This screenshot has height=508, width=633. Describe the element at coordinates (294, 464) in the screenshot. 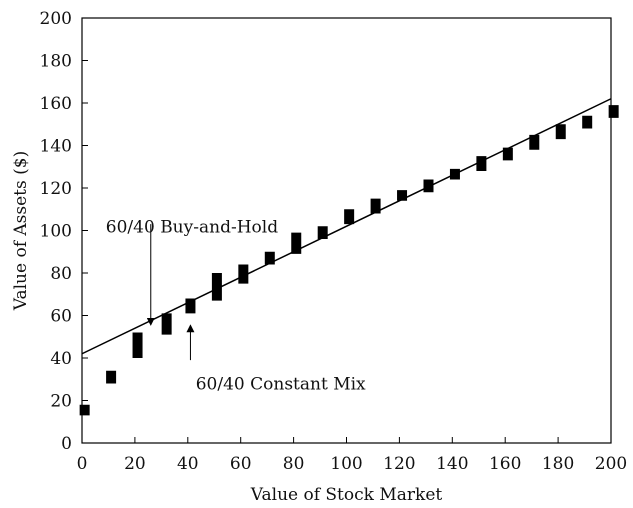

I see `x-tick-label: 80` at that location.